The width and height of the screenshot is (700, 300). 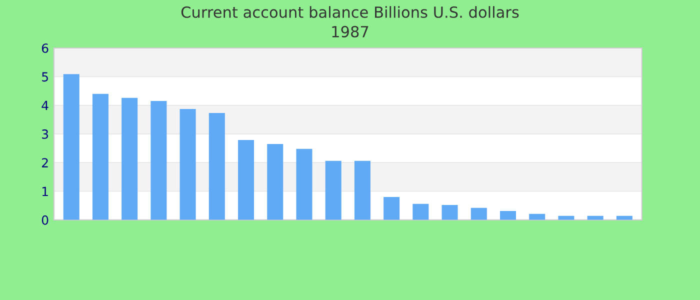 What do you see at coordinates (350, 32) in the screenshot?
I see `chart-subtitle: 1987` at bounding box center [350, 32].